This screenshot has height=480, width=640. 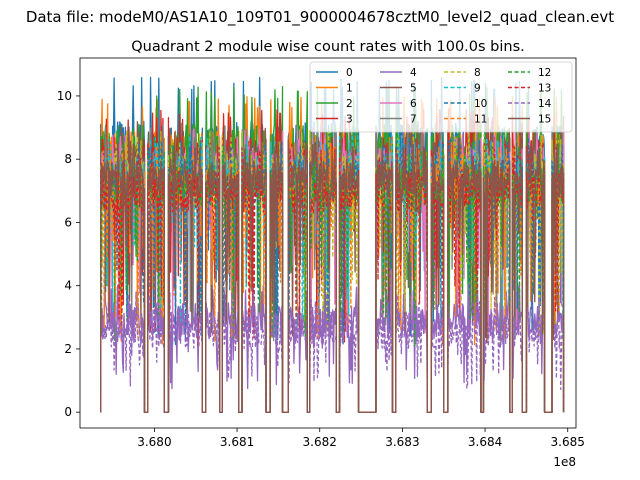 What do you see at coordinates (413, 104) in the screenshot?
I see `legend-label-6: 6` at bounding box center [413, 104].